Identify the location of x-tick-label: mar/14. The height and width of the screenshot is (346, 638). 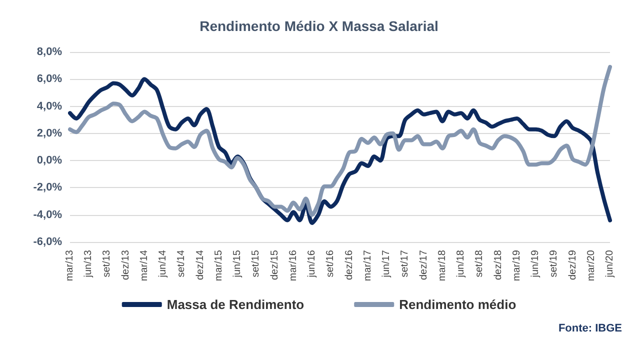
(144, 266).